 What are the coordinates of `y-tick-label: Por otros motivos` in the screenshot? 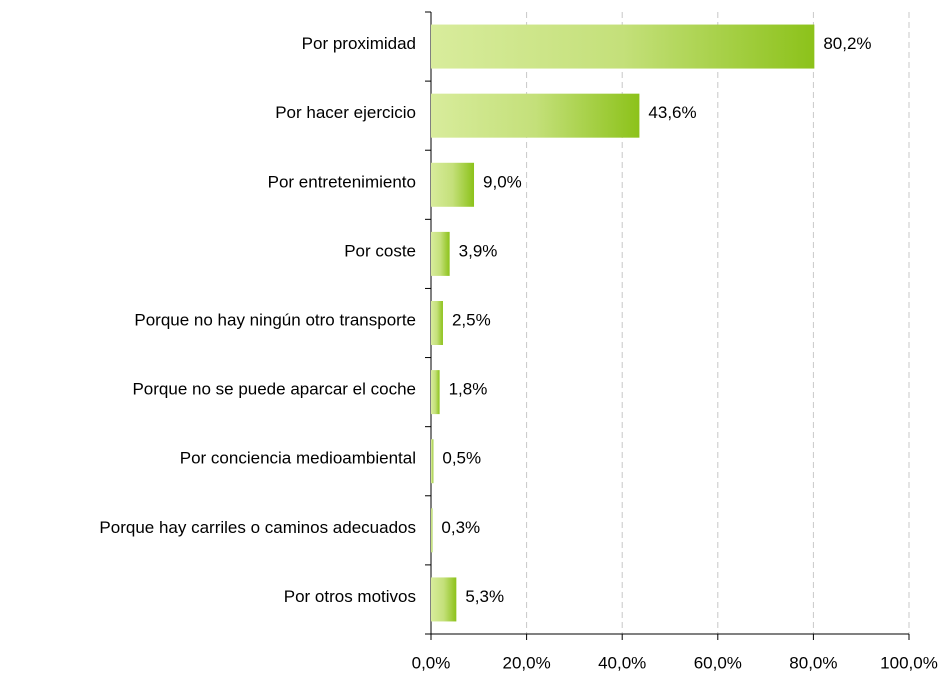 It's located at (350, 596).